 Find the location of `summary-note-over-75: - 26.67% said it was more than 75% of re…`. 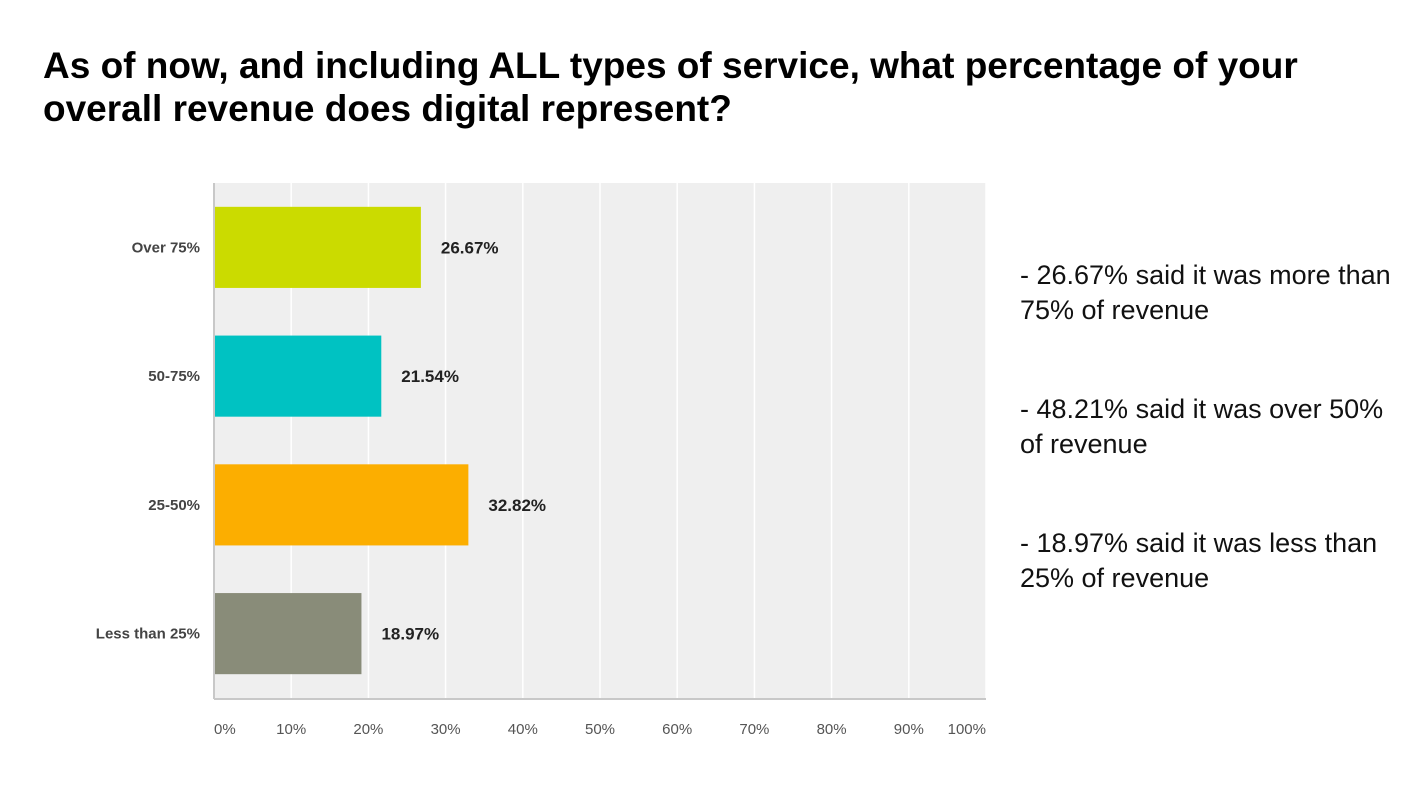

summary-note-over-75: - 26.67% said it was more than 75% of re… is located at coordinates (1205, 292).